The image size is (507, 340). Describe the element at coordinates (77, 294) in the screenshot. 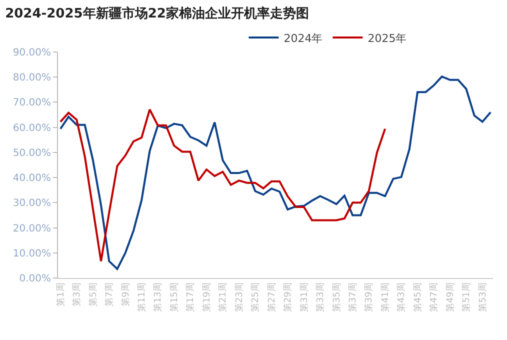

I see `x-tick-label: 第3周` at that location.